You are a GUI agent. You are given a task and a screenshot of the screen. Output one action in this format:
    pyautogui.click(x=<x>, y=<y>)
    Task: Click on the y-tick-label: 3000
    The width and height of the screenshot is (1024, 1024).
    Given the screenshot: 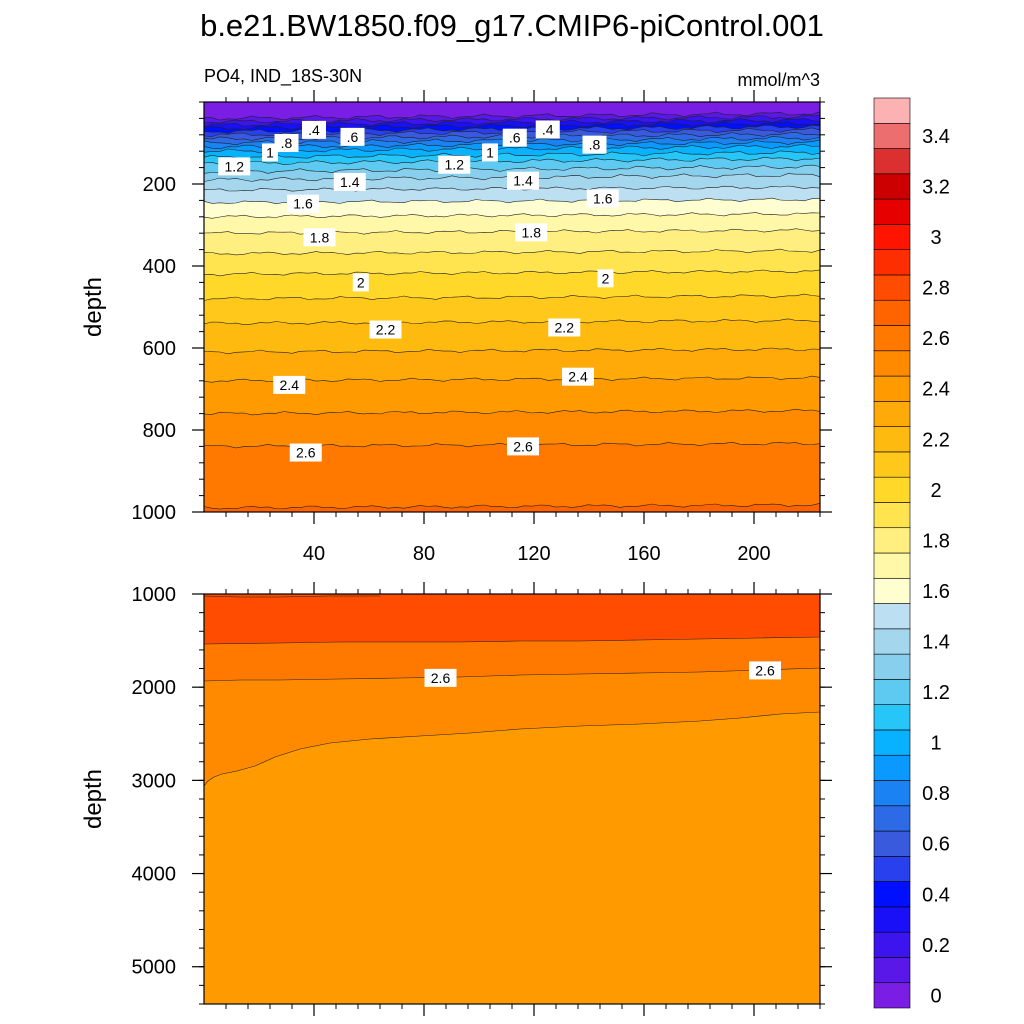 What is the action you would take?
    pyautogui.click(x=154, y=781)
    